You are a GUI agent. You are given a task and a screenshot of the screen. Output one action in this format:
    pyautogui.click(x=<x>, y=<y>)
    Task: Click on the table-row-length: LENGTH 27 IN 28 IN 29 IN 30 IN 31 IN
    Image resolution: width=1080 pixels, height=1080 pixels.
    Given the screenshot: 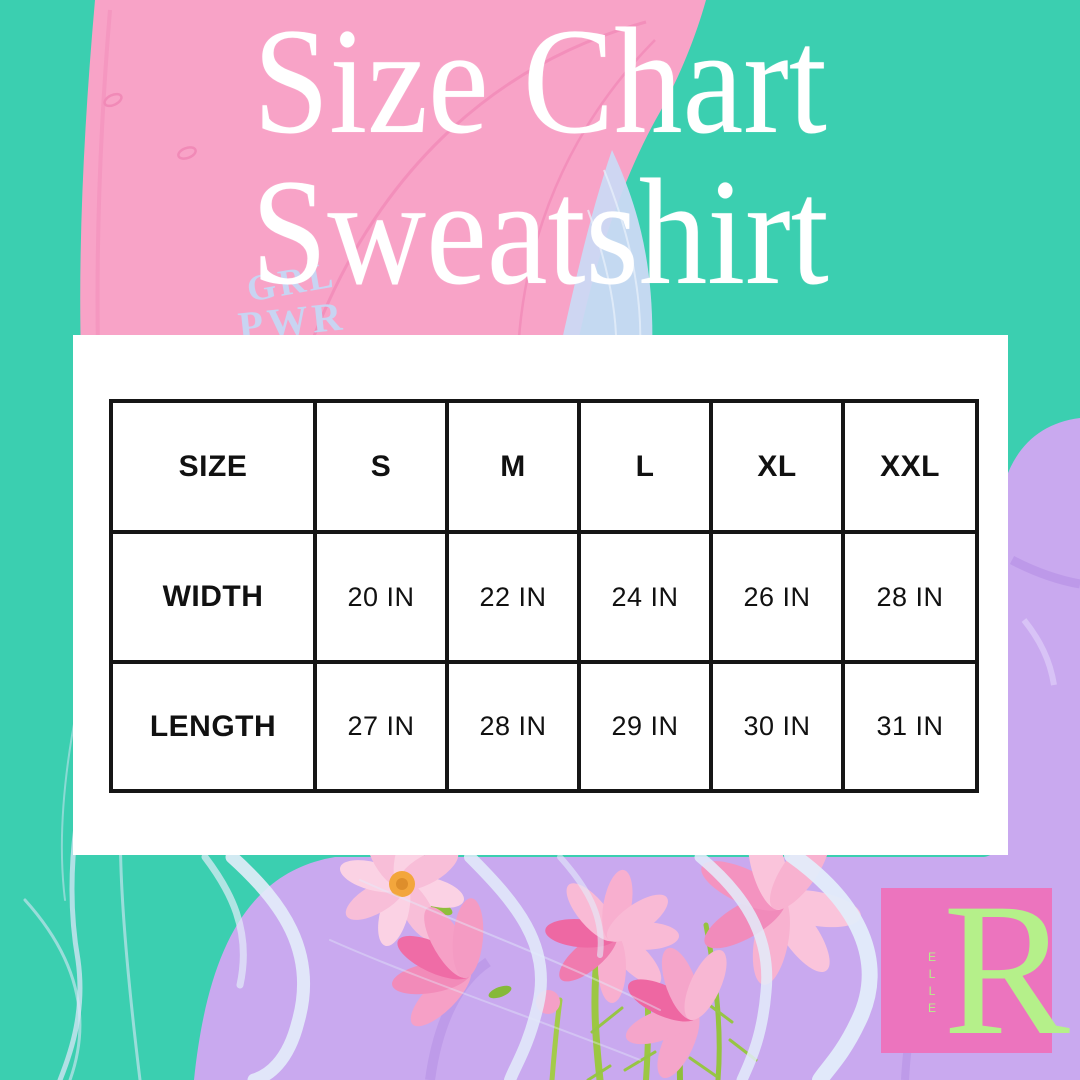 What is the action you would take?
    pyautogui.click(x=544, y=726)
    